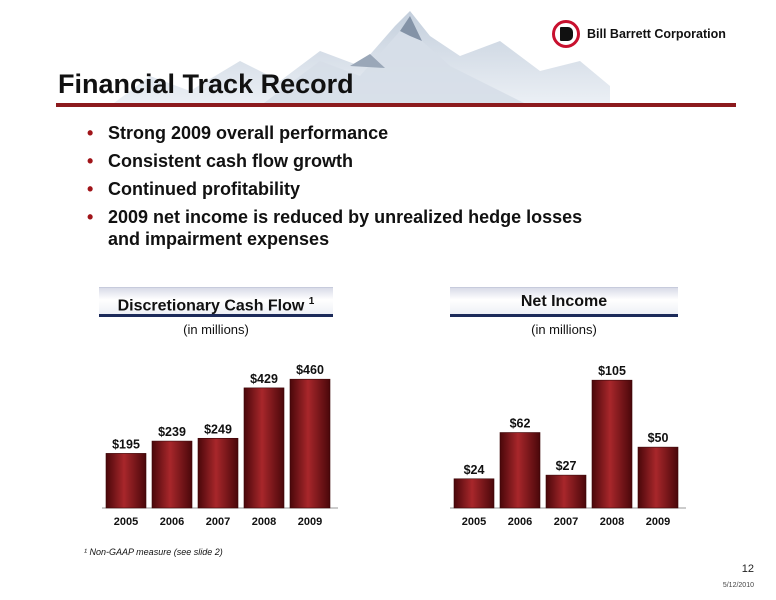 Image resolution: width=776 pixels, height=600 pixels. I want to click on bb-logo-icon, so click(566, 34).